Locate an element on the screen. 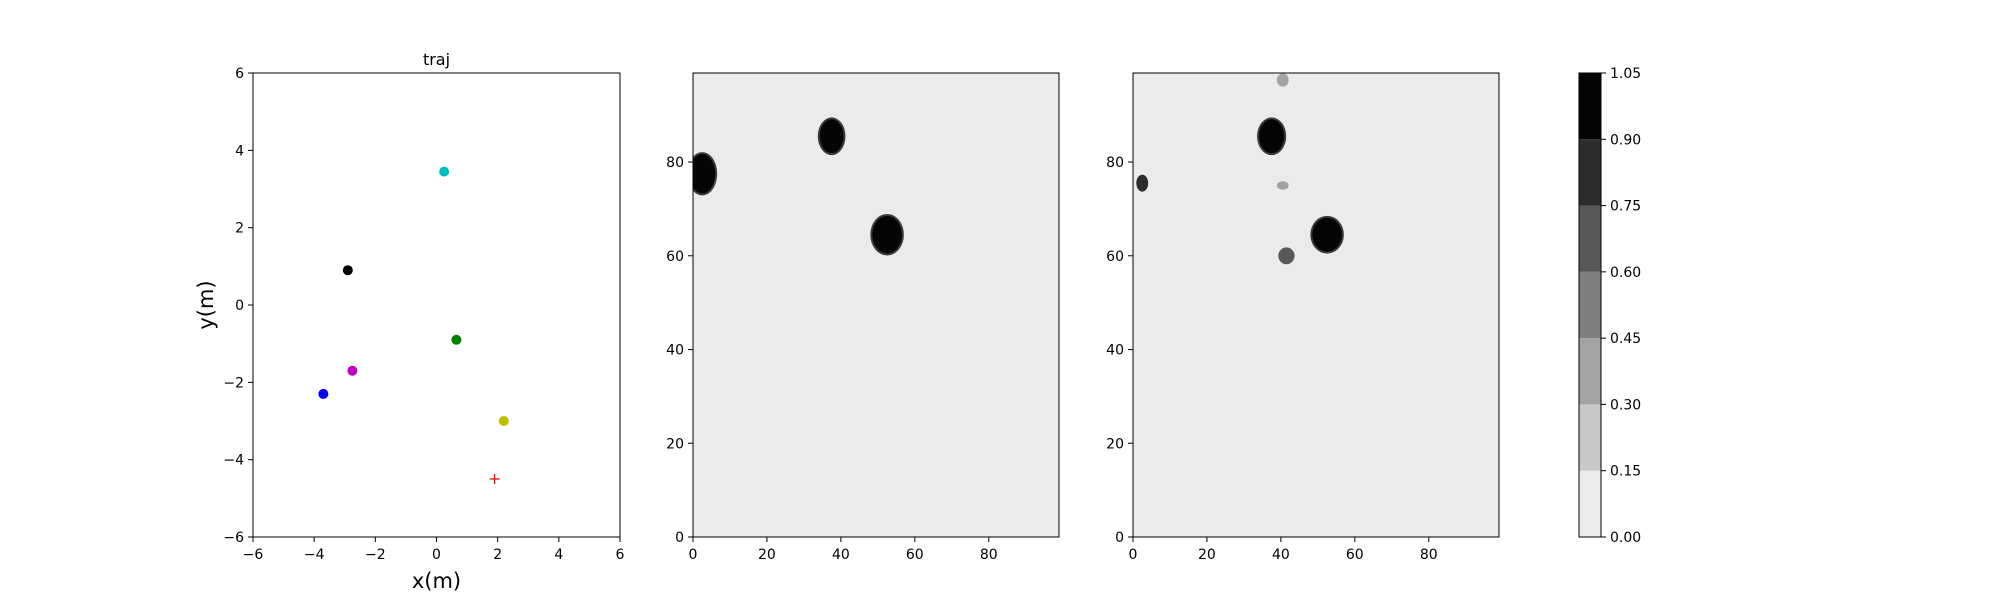  heatmap-left-frame is located at coordinates (876, 305).